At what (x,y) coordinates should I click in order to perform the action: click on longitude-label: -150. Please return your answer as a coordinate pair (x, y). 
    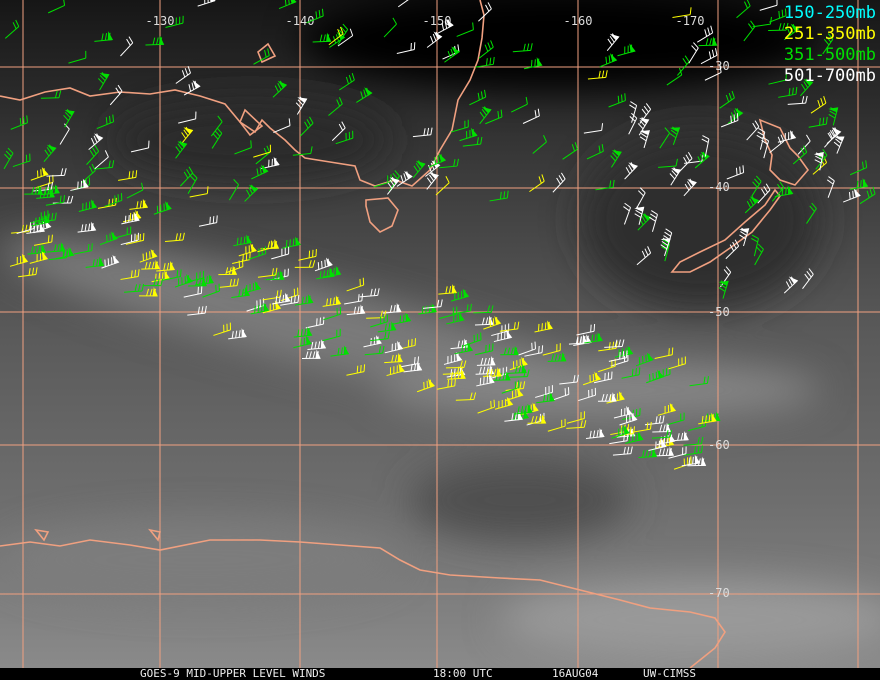
    Looking at the image, I should click on (437, 21).